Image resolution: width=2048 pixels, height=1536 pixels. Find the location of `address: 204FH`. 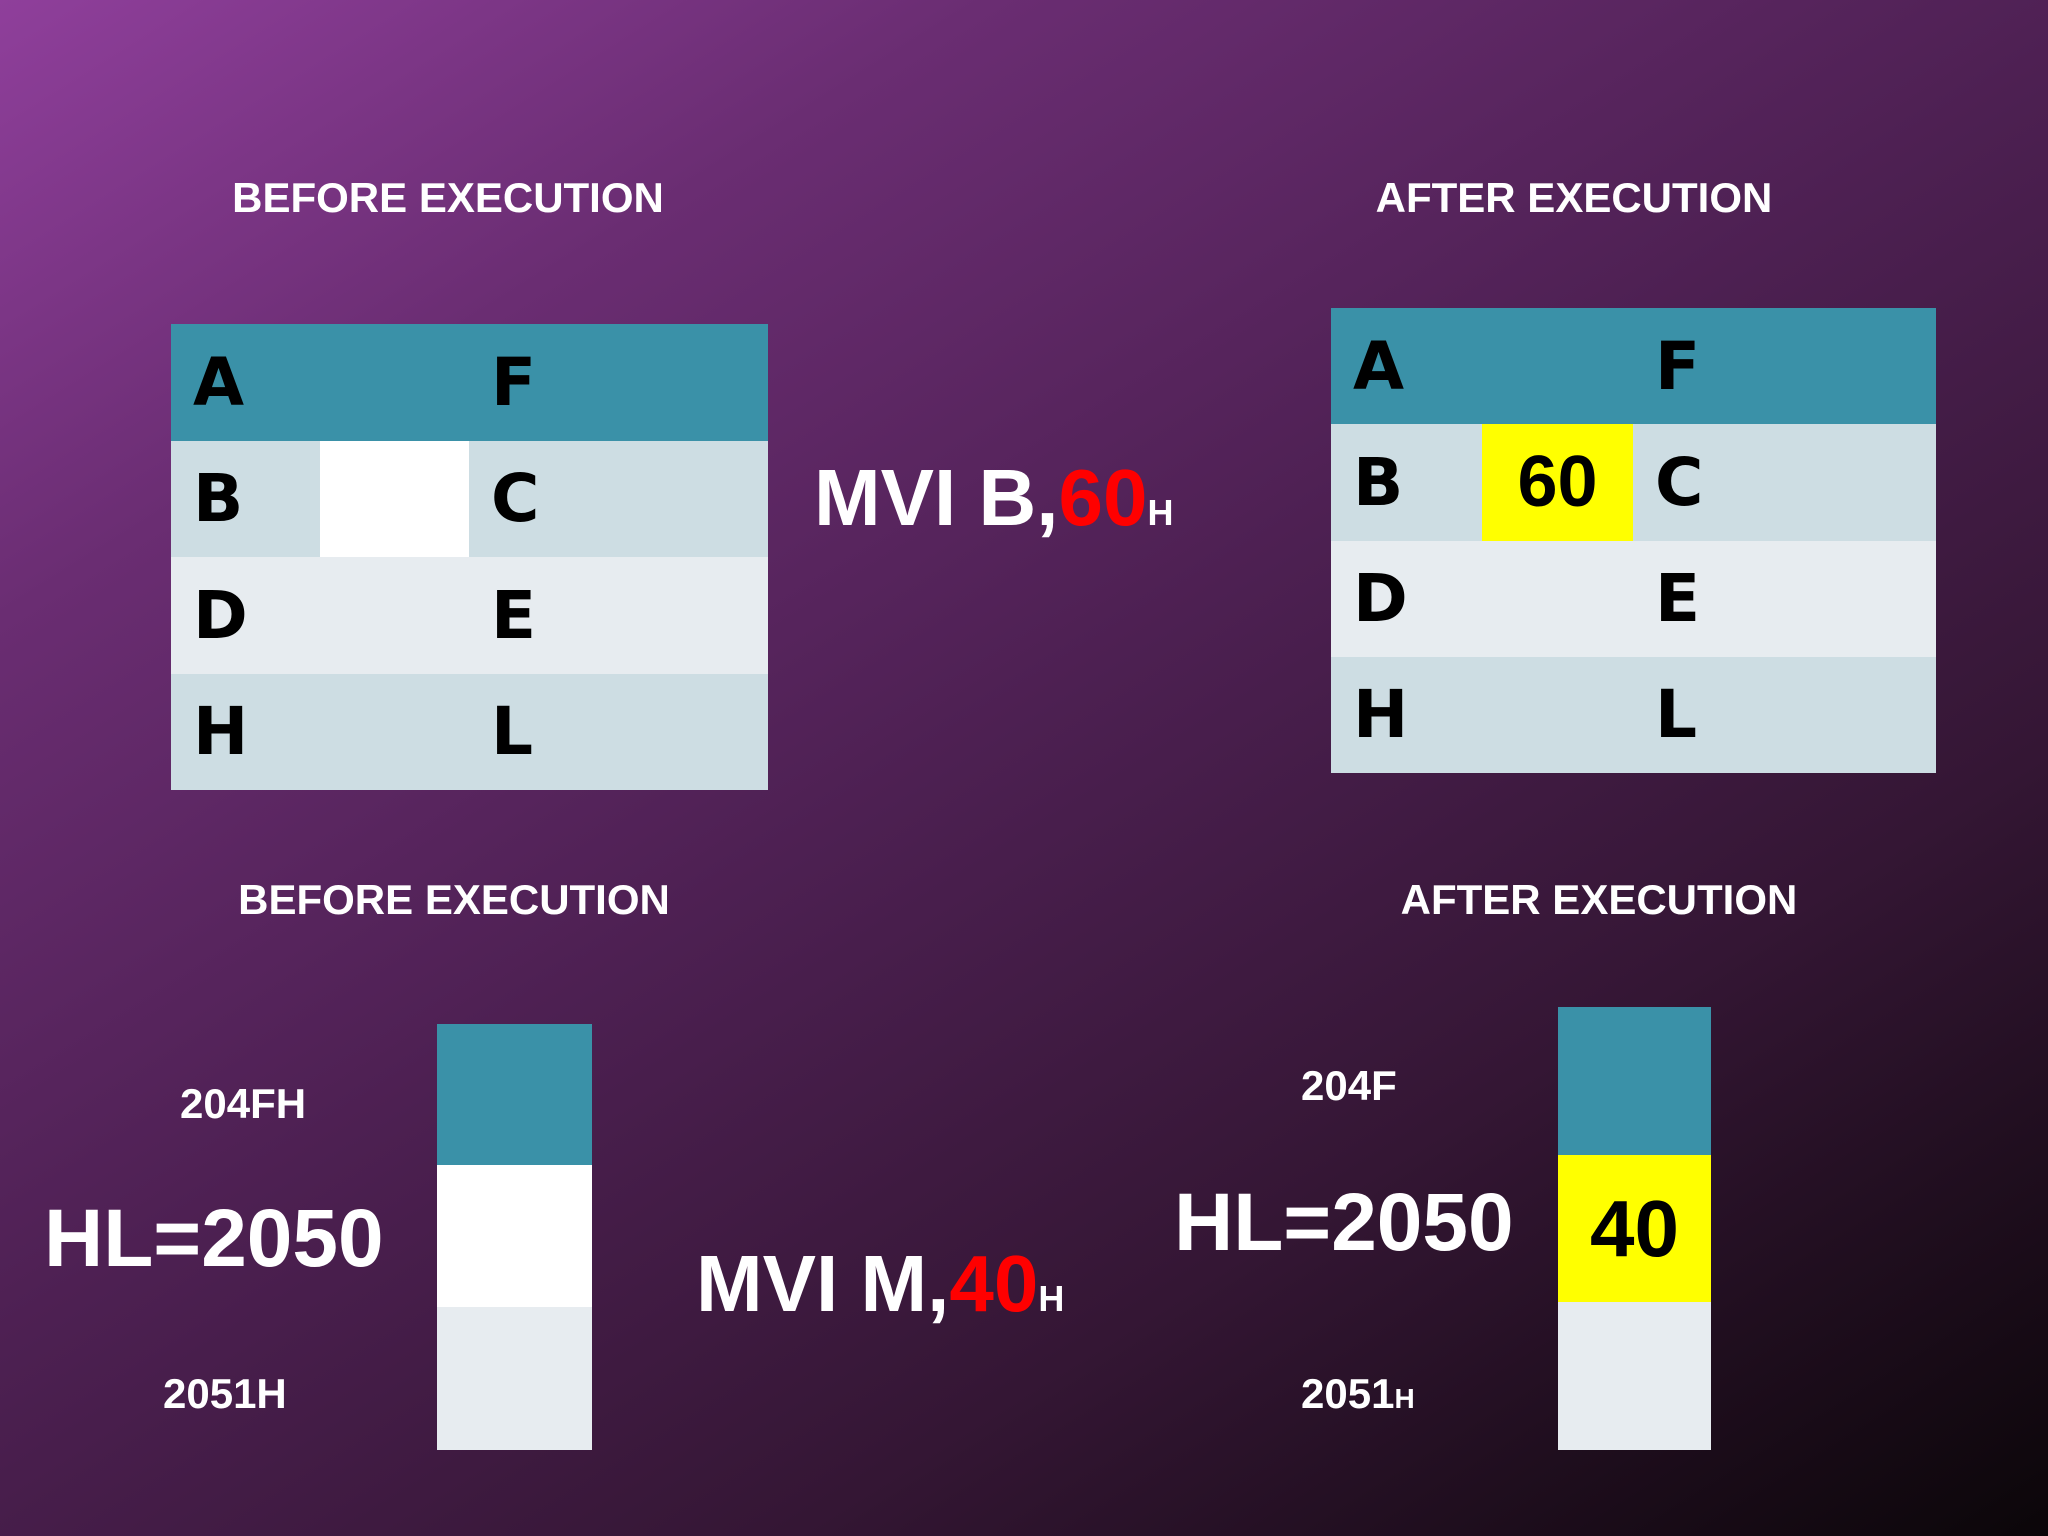

address: 204FH is located at coordinates (243, 1103).